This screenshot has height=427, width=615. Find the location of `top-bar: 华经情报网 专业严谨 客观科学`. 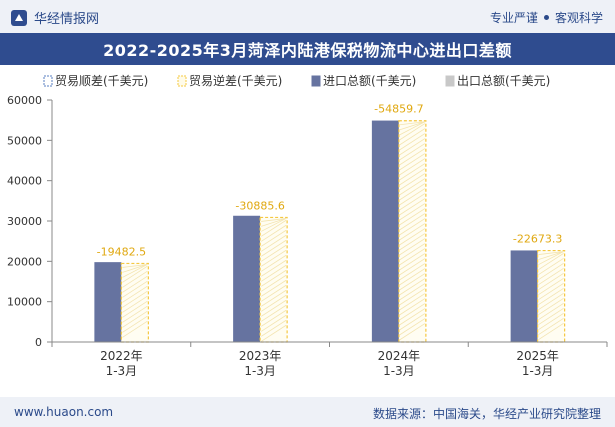

top-bar: 华经情报网 专业严谨 客观科学 is located at coordinates (307, 16).